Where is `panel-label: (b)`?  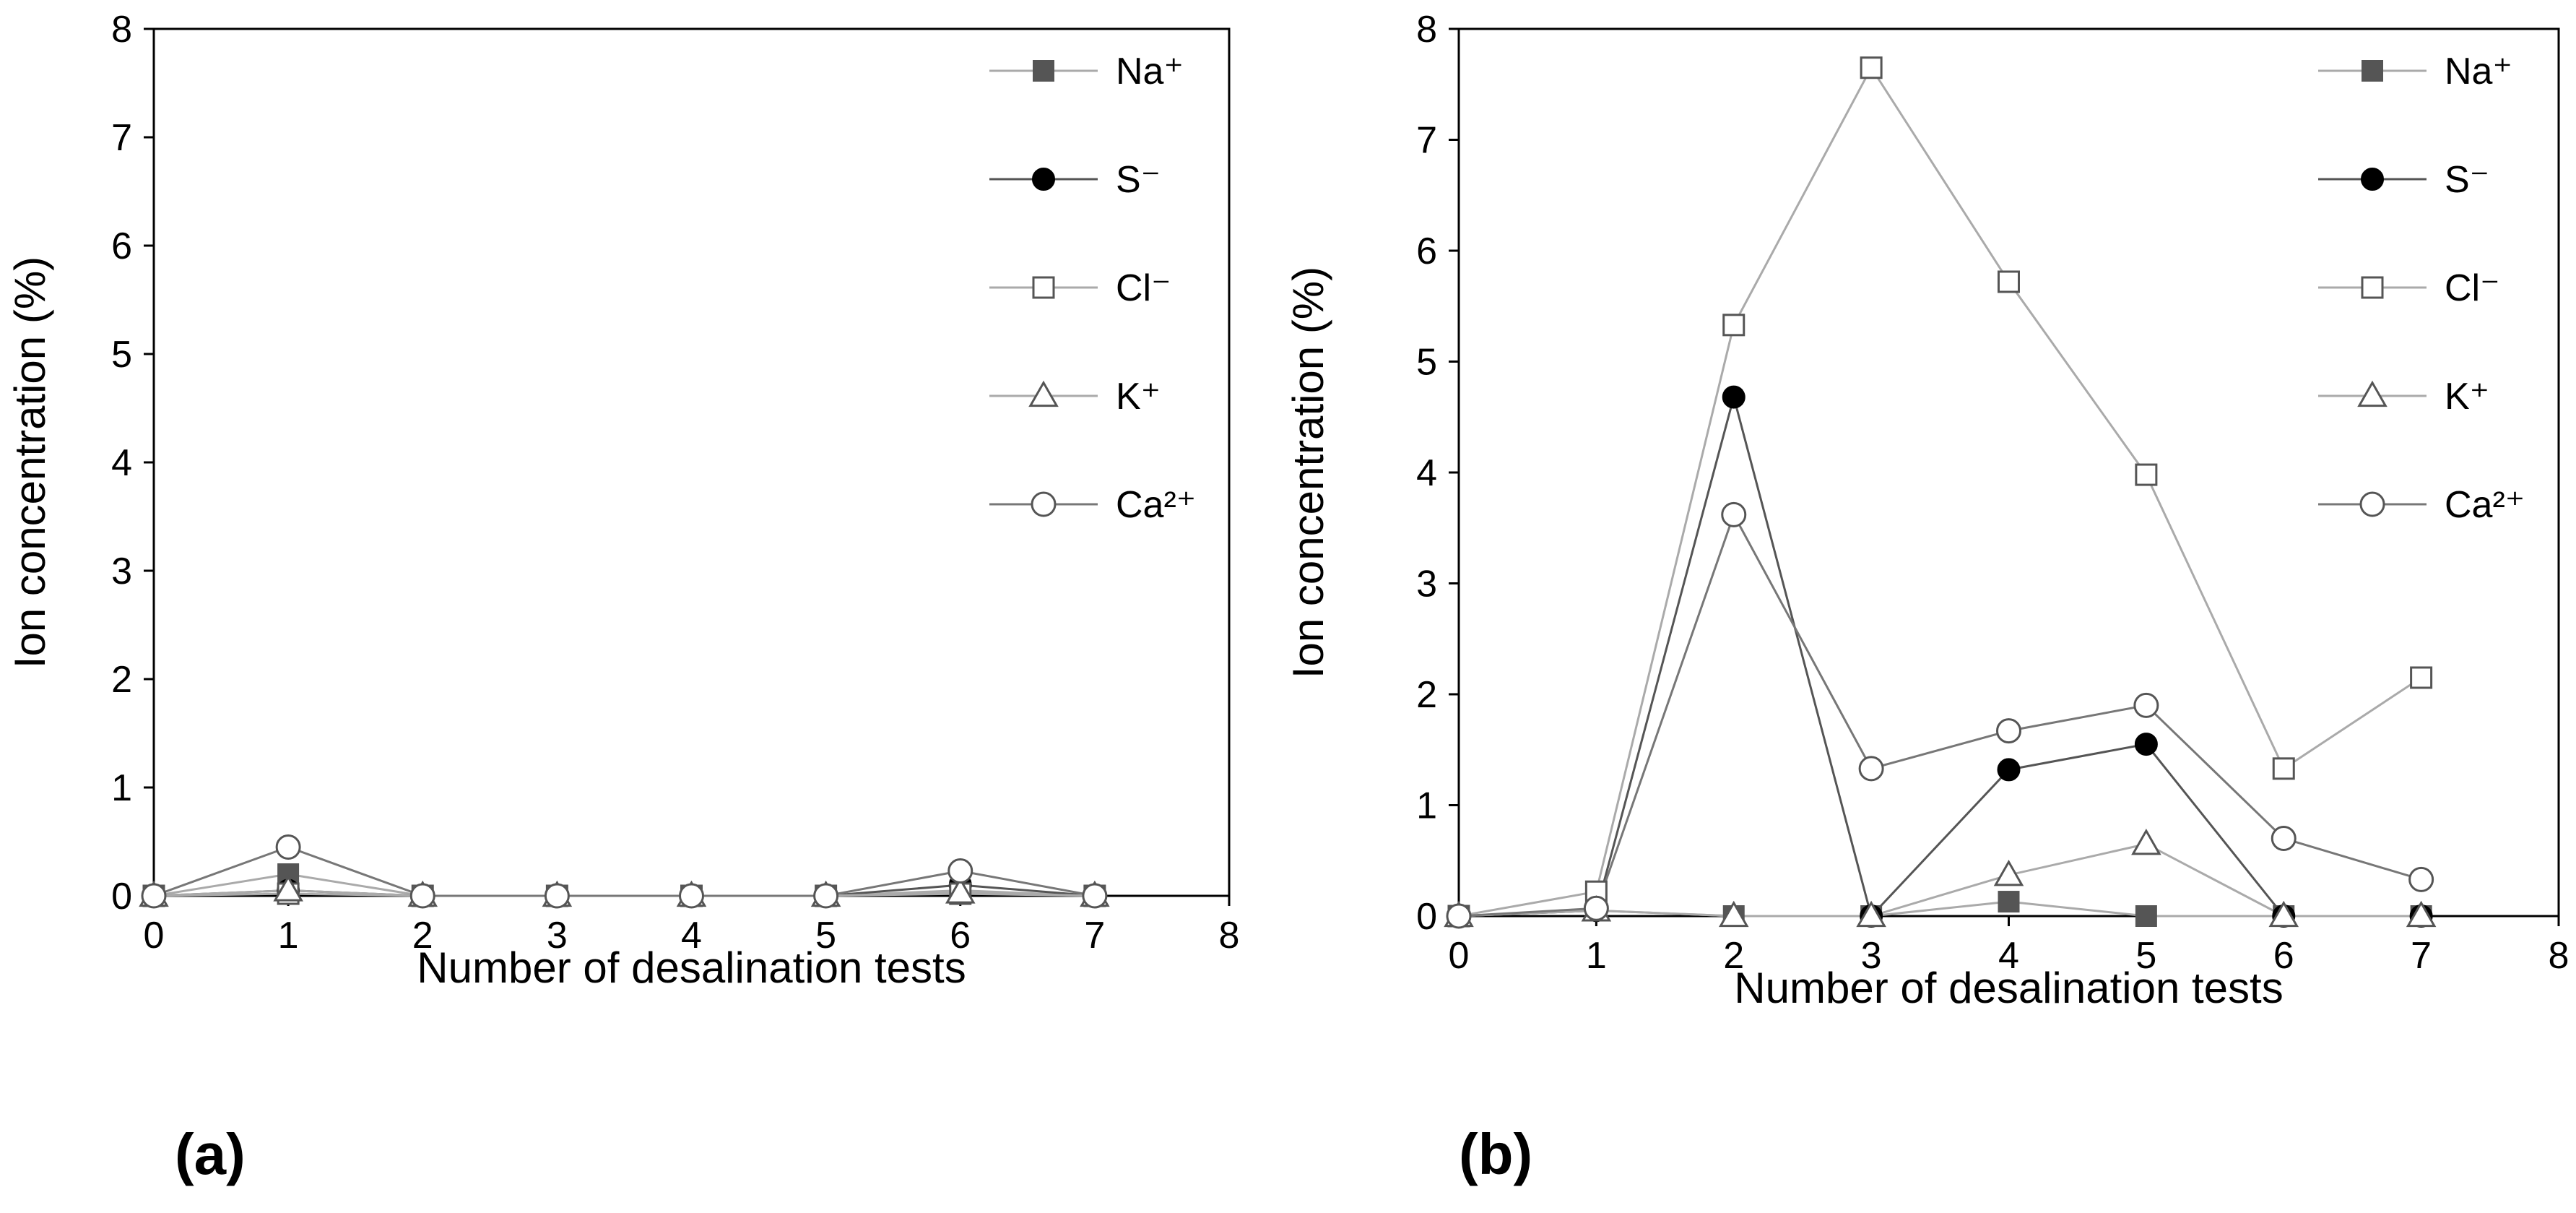 panel-label: (b) is located at coordinates (1495, 1154).